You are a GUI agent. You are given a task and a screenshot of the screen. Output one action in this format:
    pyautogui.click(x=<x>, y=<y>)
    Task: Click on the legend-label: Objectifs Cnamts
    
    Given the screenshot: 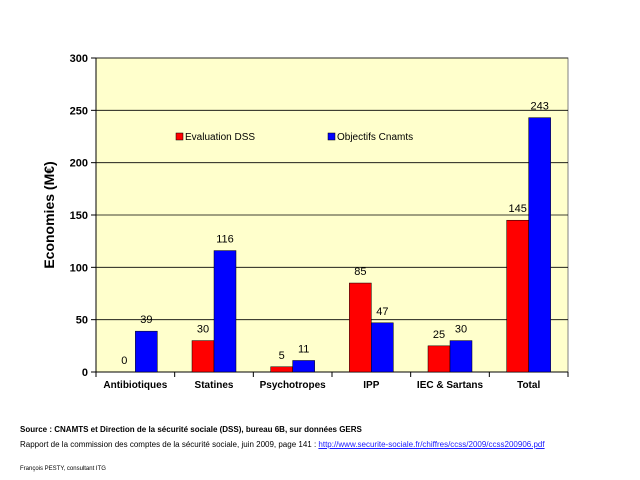 What is the action you would take?
    pyautogui.click(x=375, y=137)
    